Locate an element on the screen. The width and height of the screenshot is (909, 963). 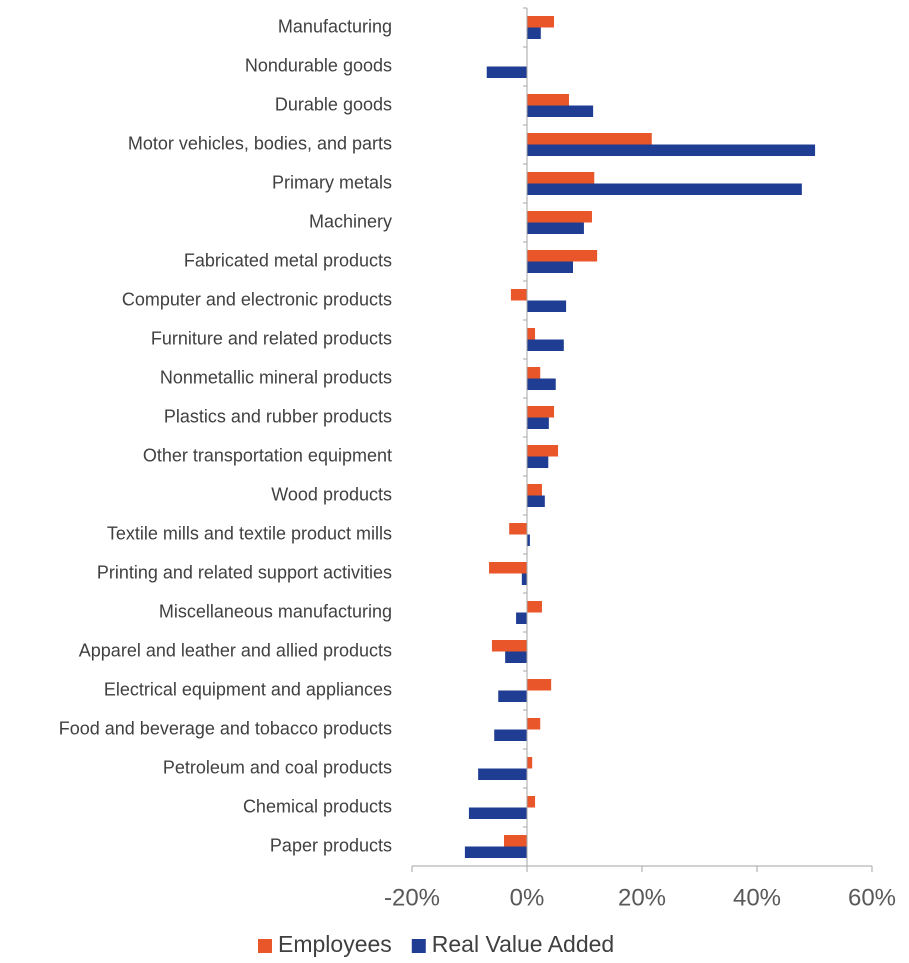
legend-label: Real Value Added is located at coordinates (523, 944).